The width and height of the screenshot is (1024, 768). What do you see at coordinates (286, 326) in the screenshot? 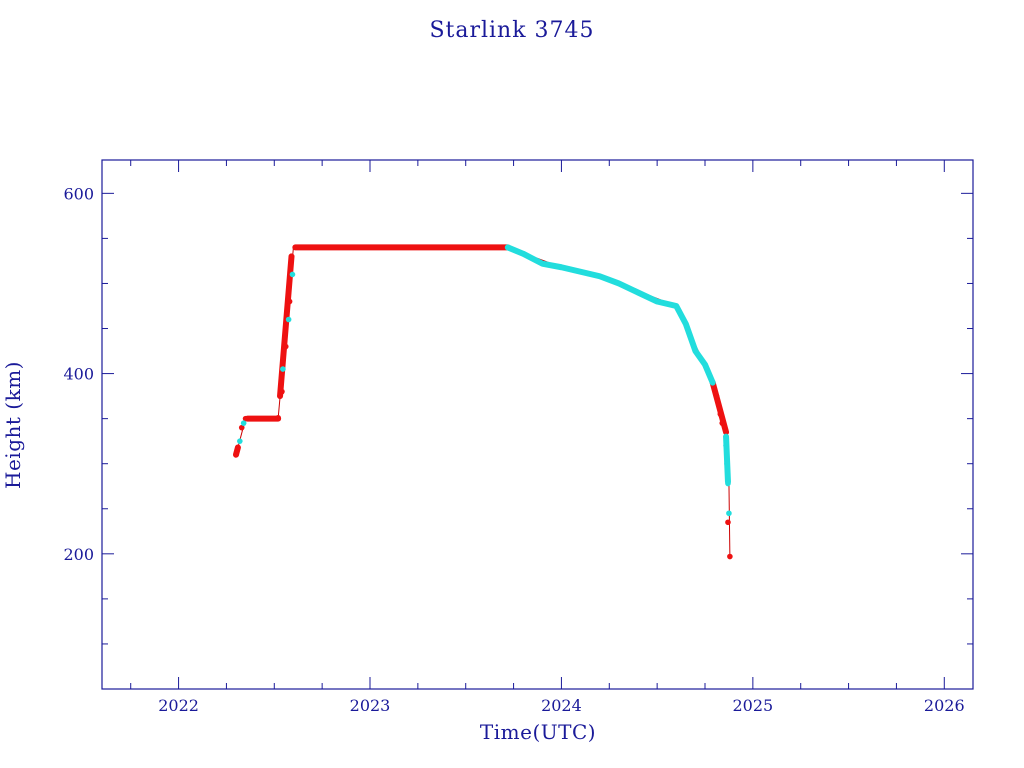
I see `red_series-segment` at bounding box center [286, 326].